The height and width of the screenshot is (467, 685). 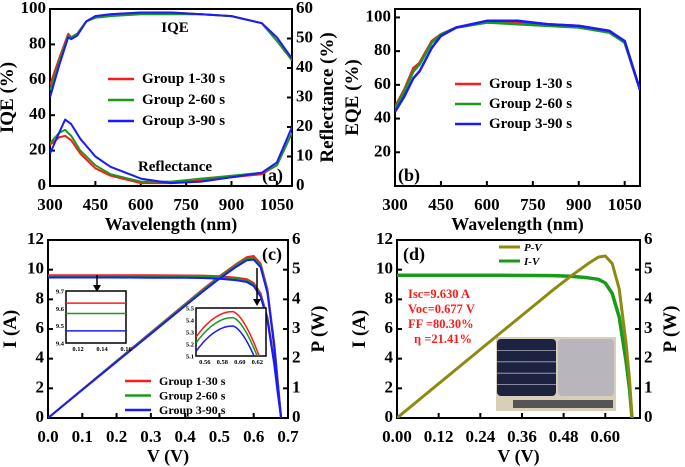 I want to click on x-tick-label: 0.2, so click(x=116, y=436).